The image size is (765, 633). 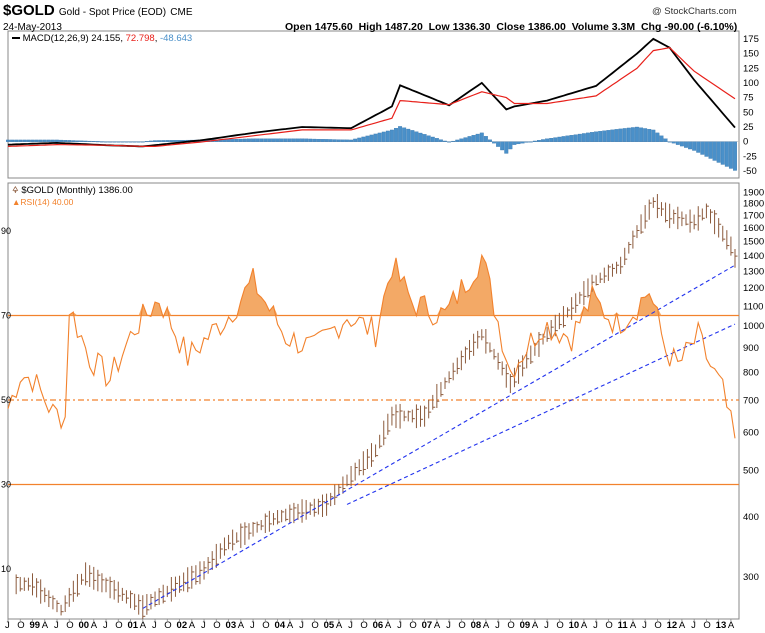 What do you see at coordinates (373, 285) in the screenshot?
I see `rsi-above-70-area` at bounding box center [373, 285].